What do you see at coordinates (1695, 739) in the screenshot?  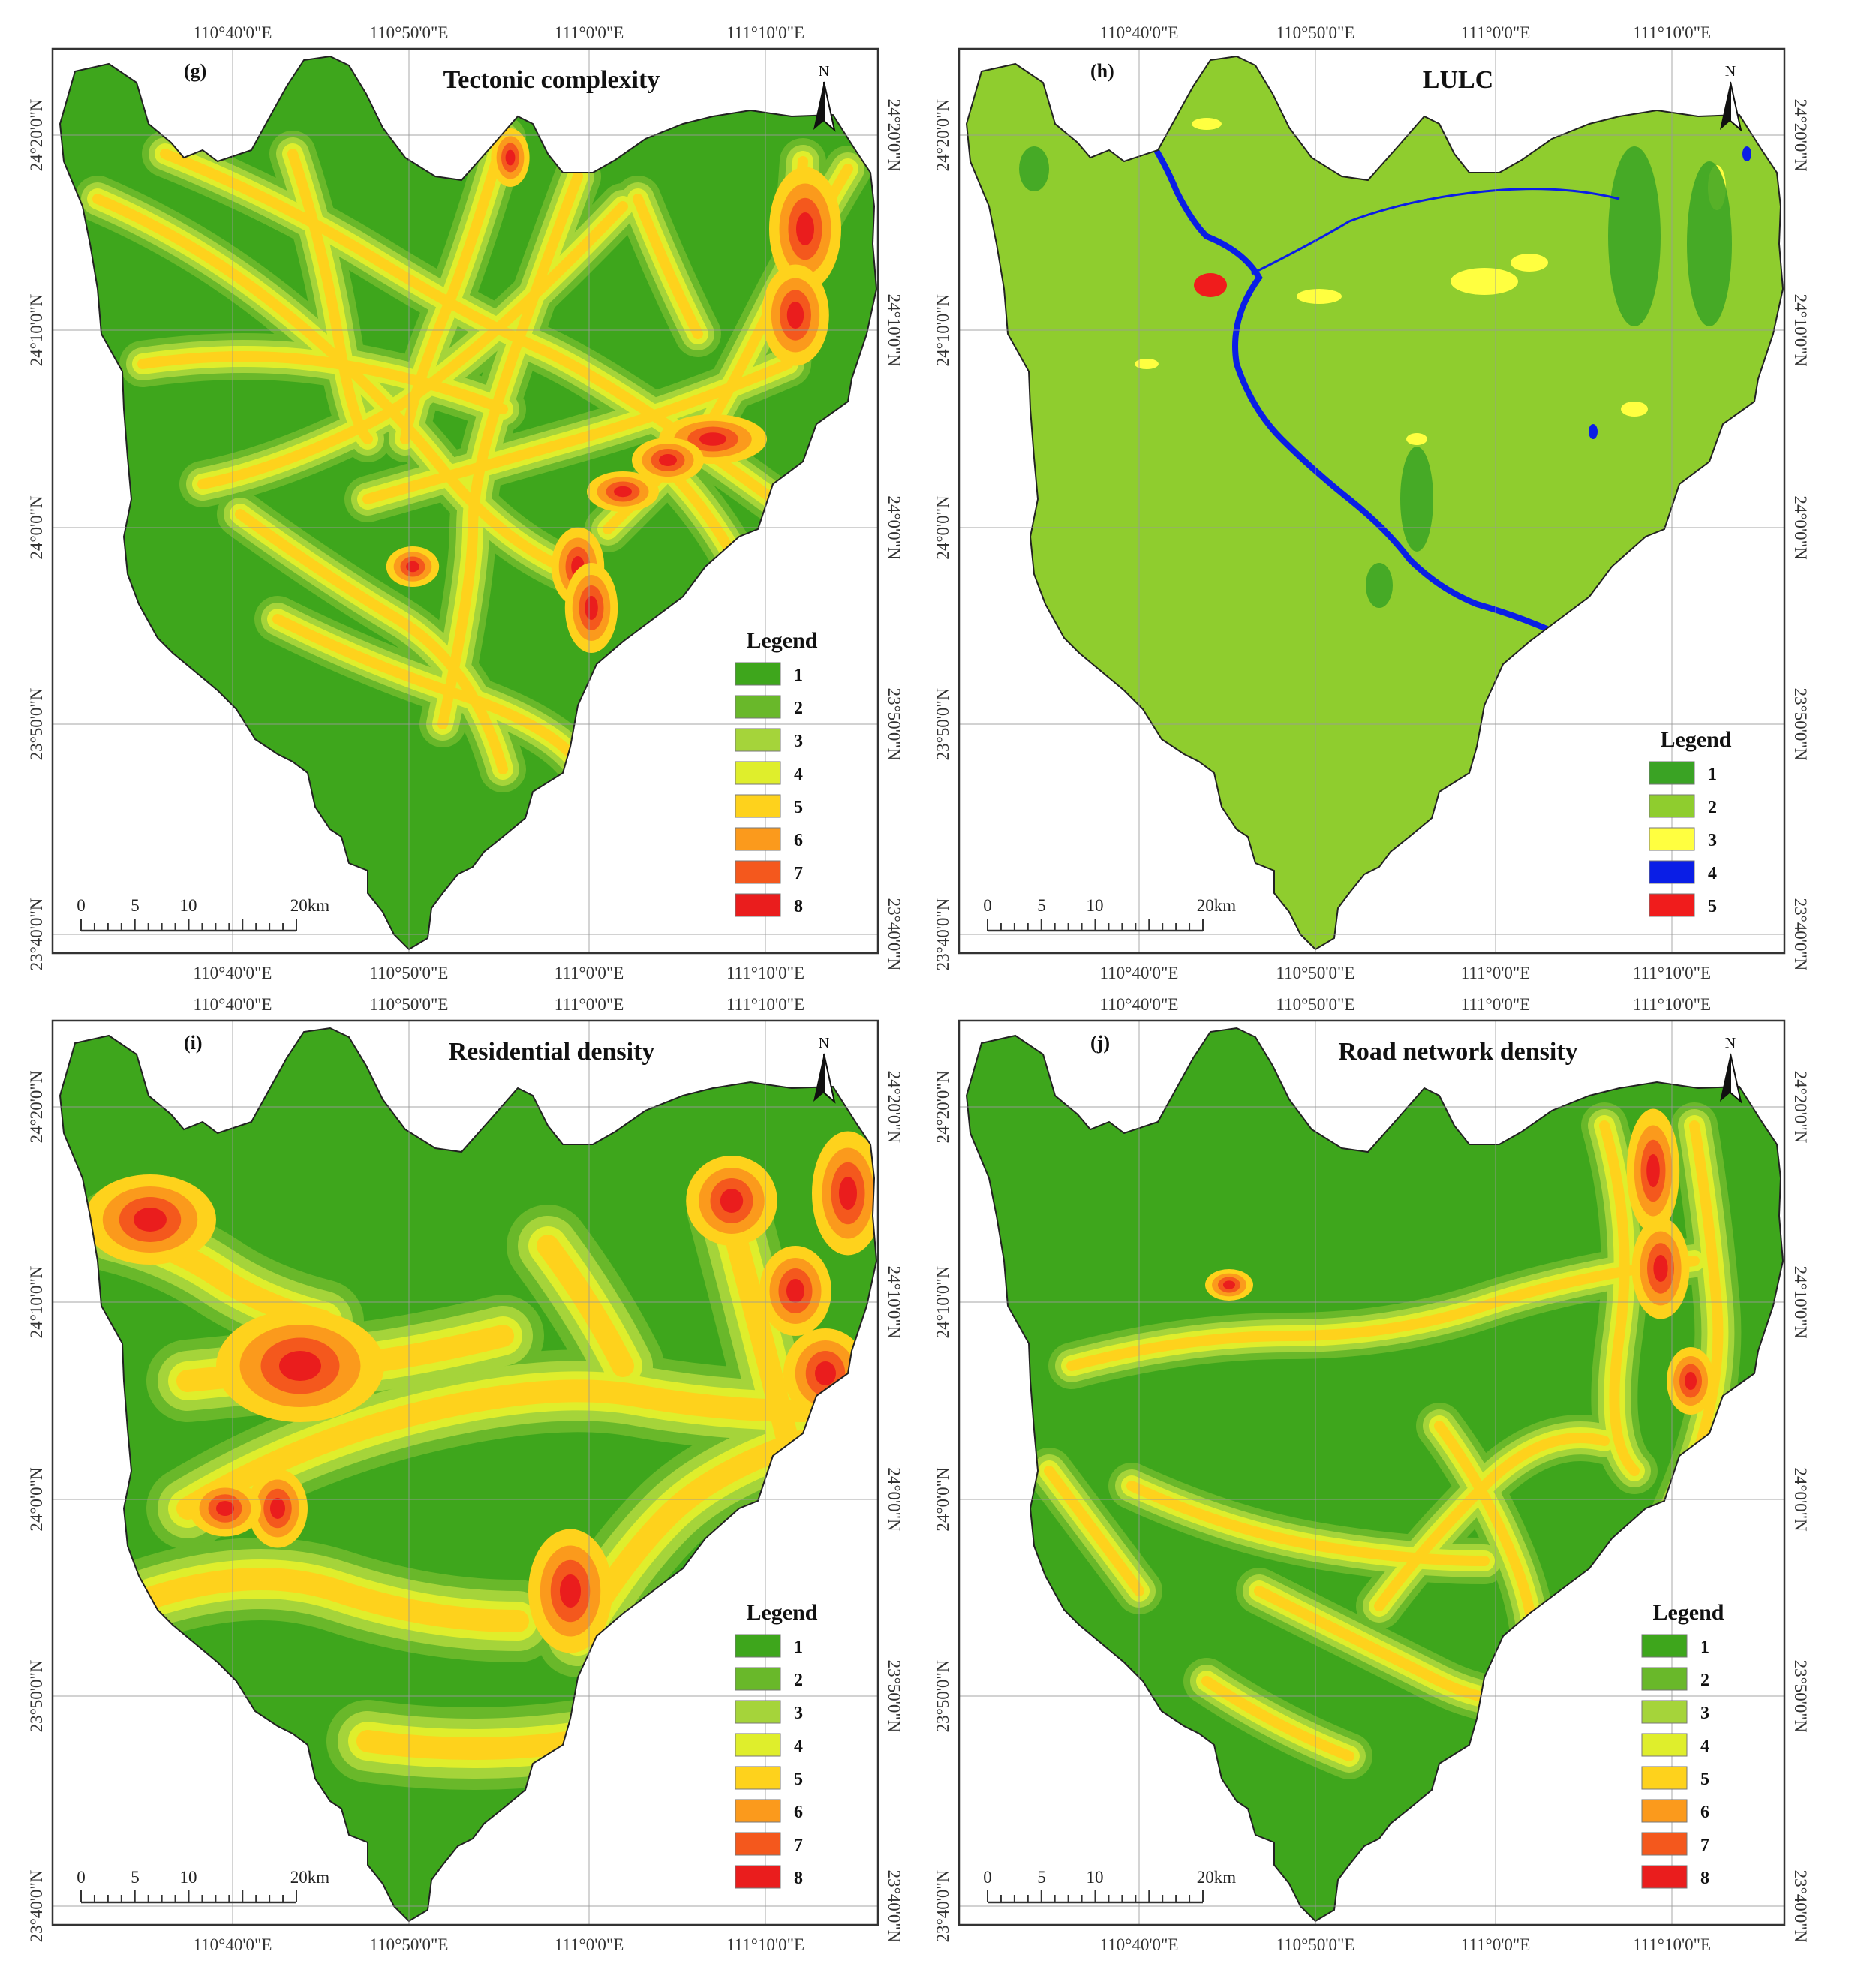 I see `legend-title: Legend` at bounding box center [1695, 739].